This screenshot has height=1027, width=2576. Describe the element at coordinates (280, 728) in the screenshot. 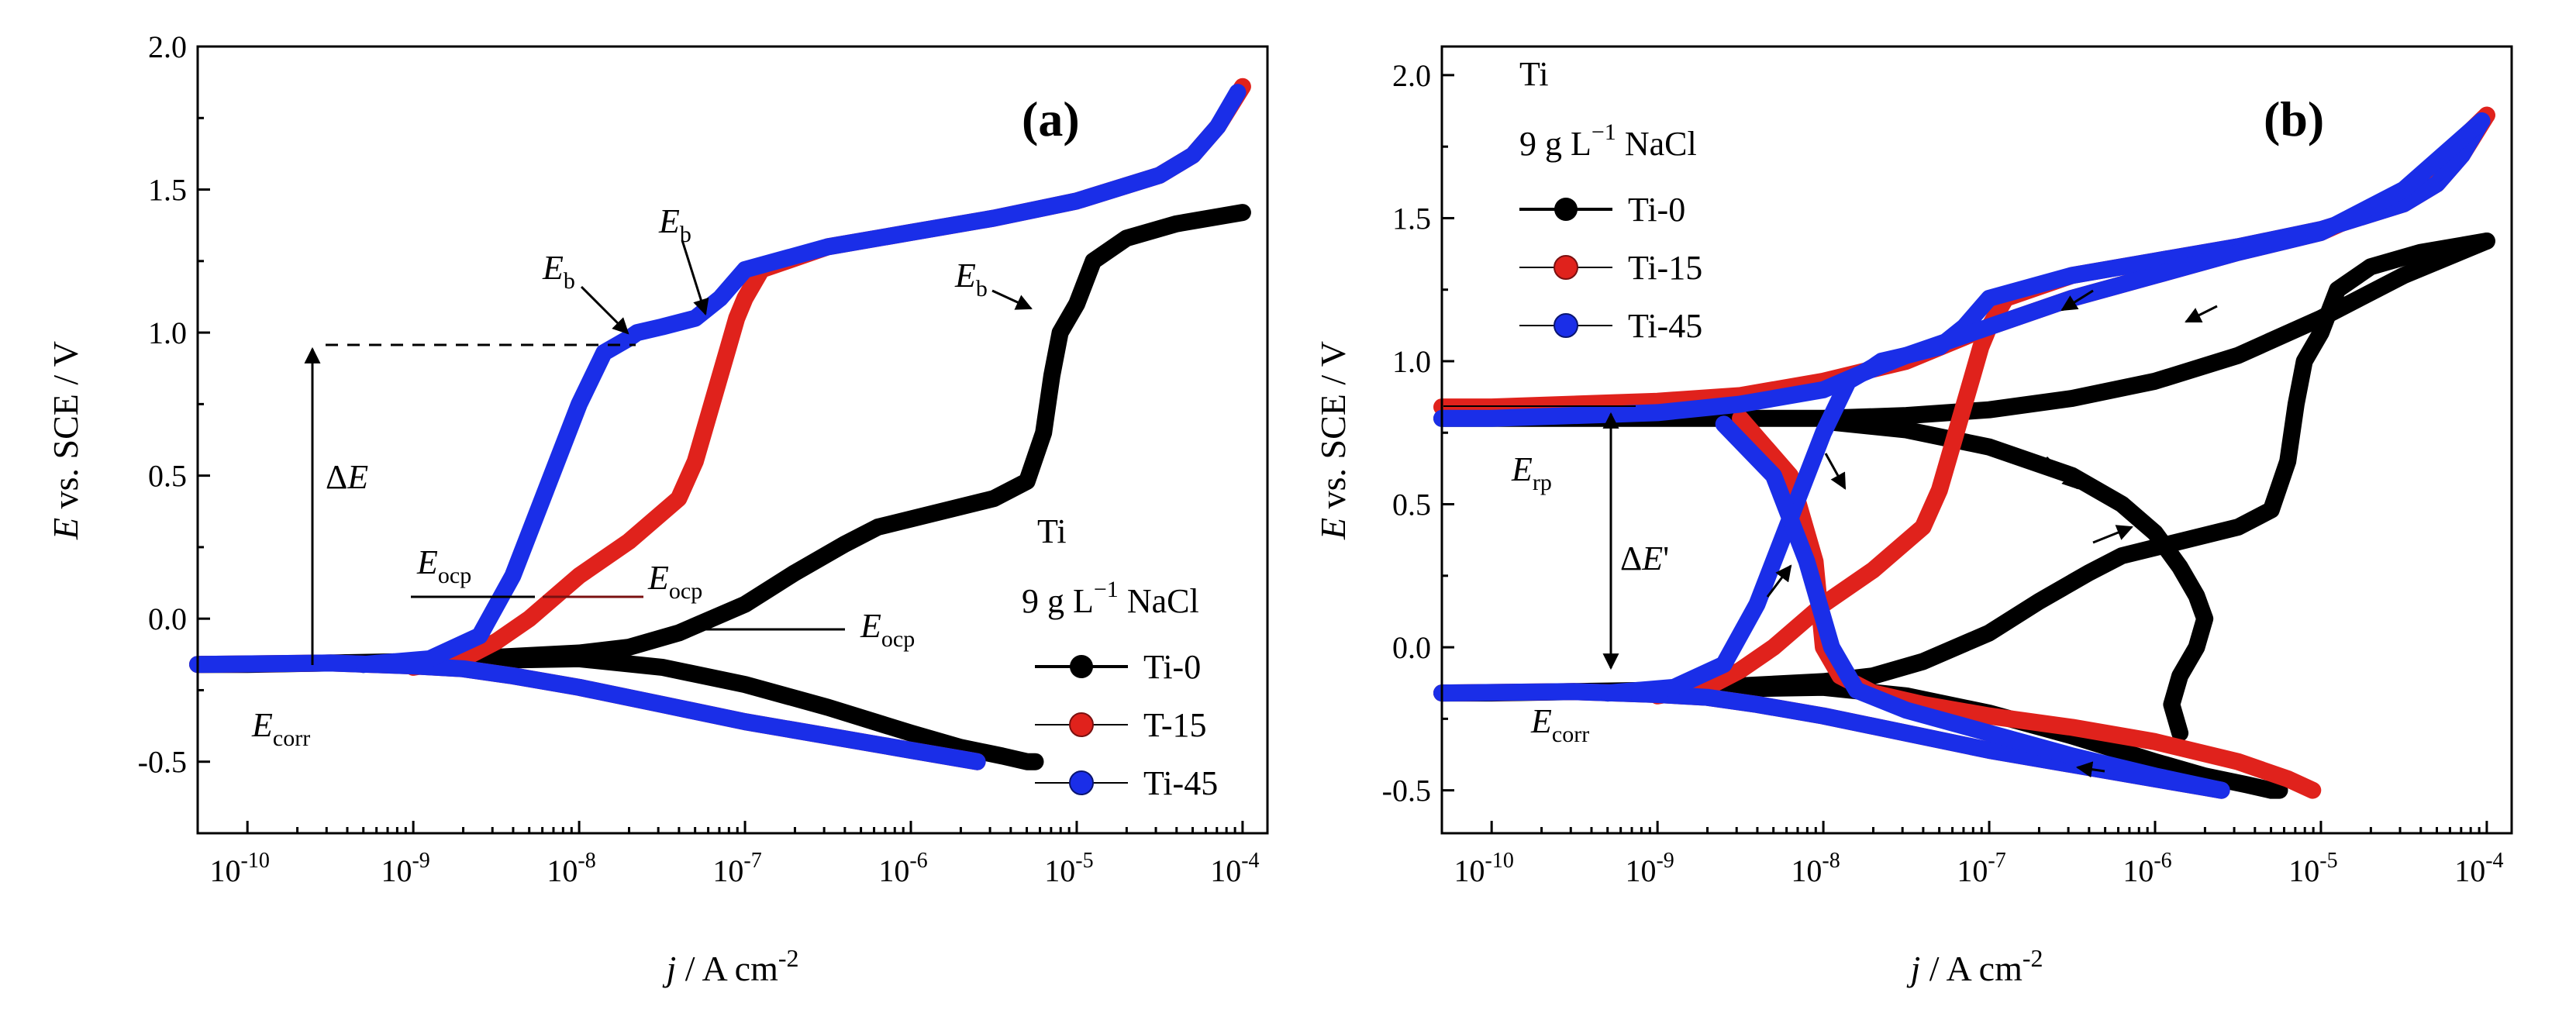

I see `panel-a-ecorr-label: Ecorr` at that location.